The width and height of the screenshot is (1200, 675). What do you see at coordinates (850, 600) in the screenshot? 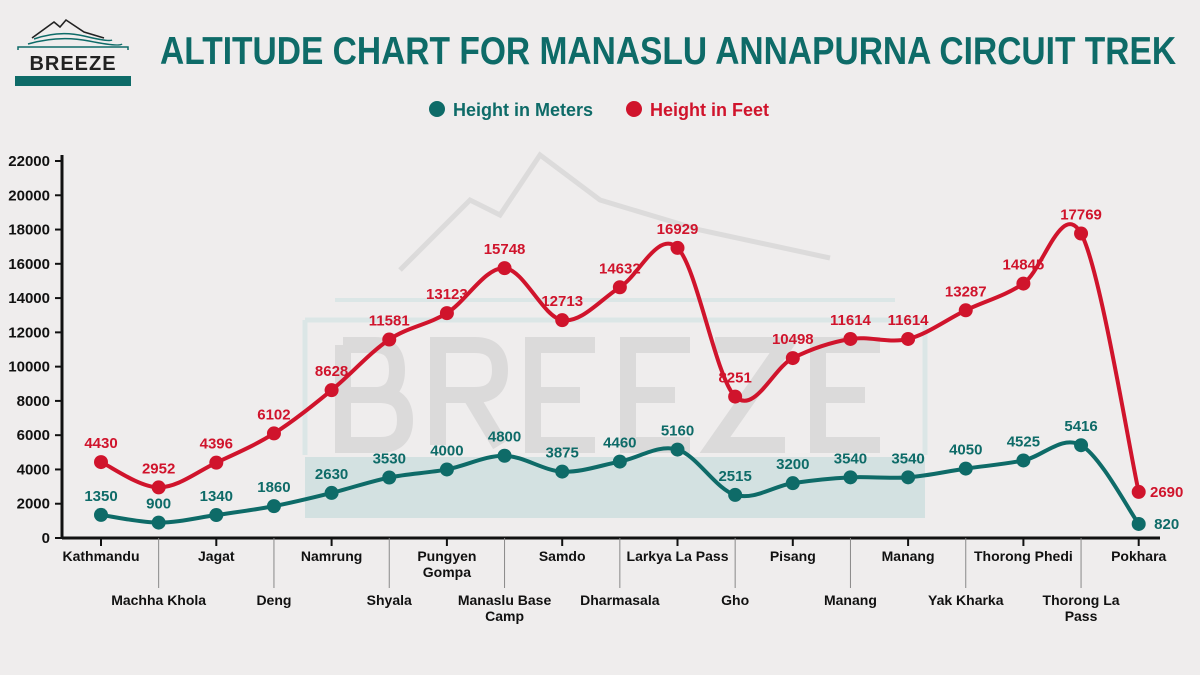
I see `x-tick-label: Manang` at bounding box center [850, 600].